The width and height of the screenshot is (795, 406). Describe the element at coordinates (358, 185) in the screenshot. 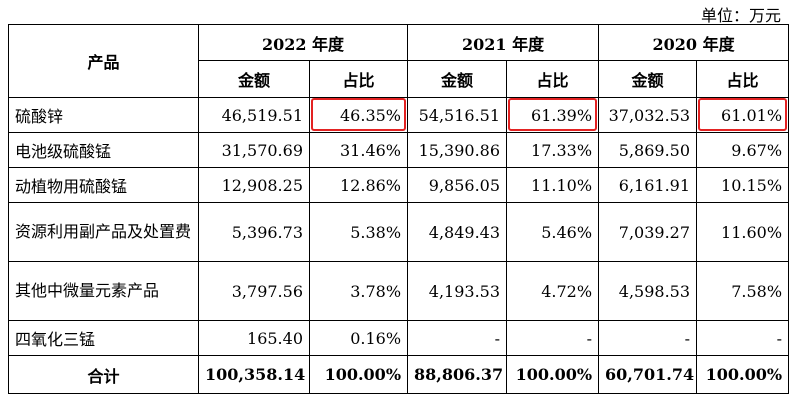

I see `ratio-cell: 12.86%` at that location.